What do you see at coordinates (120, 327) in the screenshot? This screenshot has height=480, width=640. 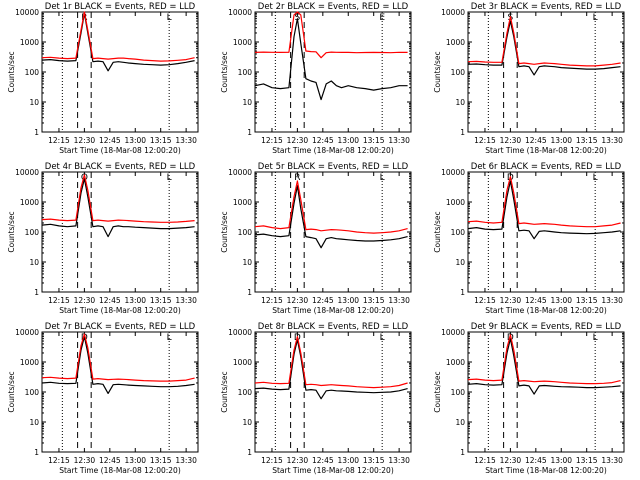 I see `panel-title: Det 7r BLACK = Events, RED = LLD` at bounding box center [120, 327].